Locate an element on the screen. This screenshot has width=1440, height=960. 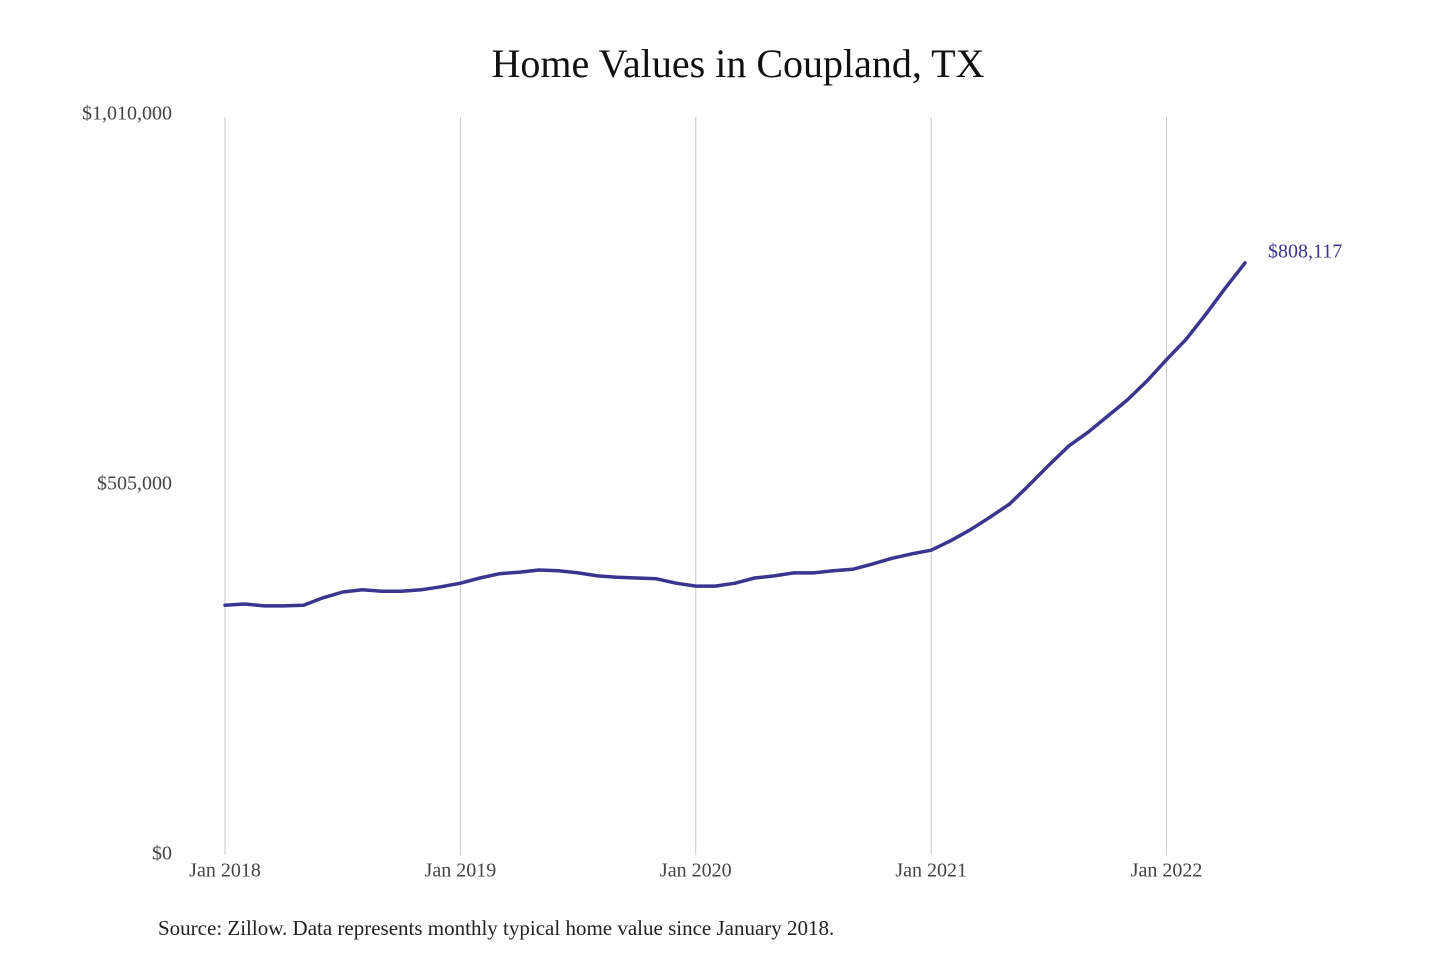
x-tick-label: Jan 2020 is located at coordinates (696, 871).